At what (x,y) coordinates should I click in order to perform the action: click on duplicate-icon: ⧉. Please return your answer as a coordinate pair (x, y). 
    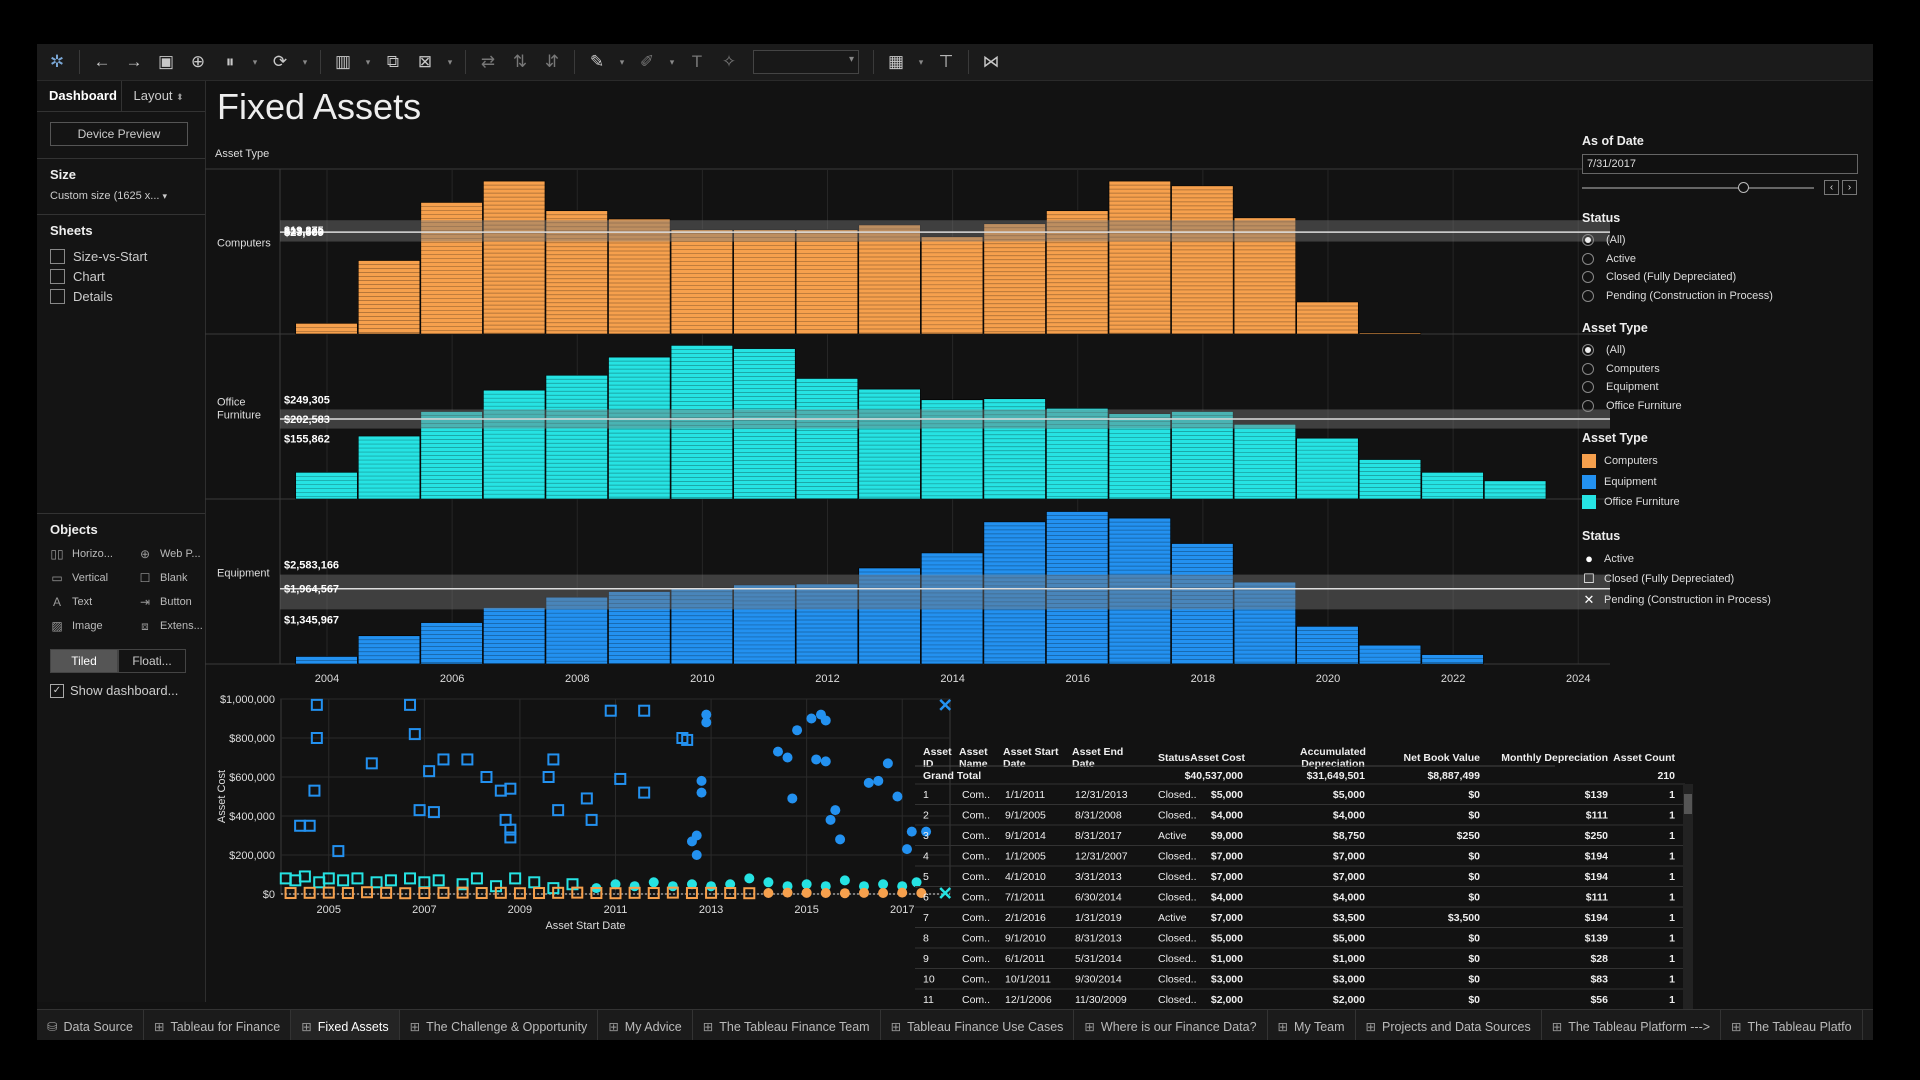
    Looking at the image, I should click on (393, 61).